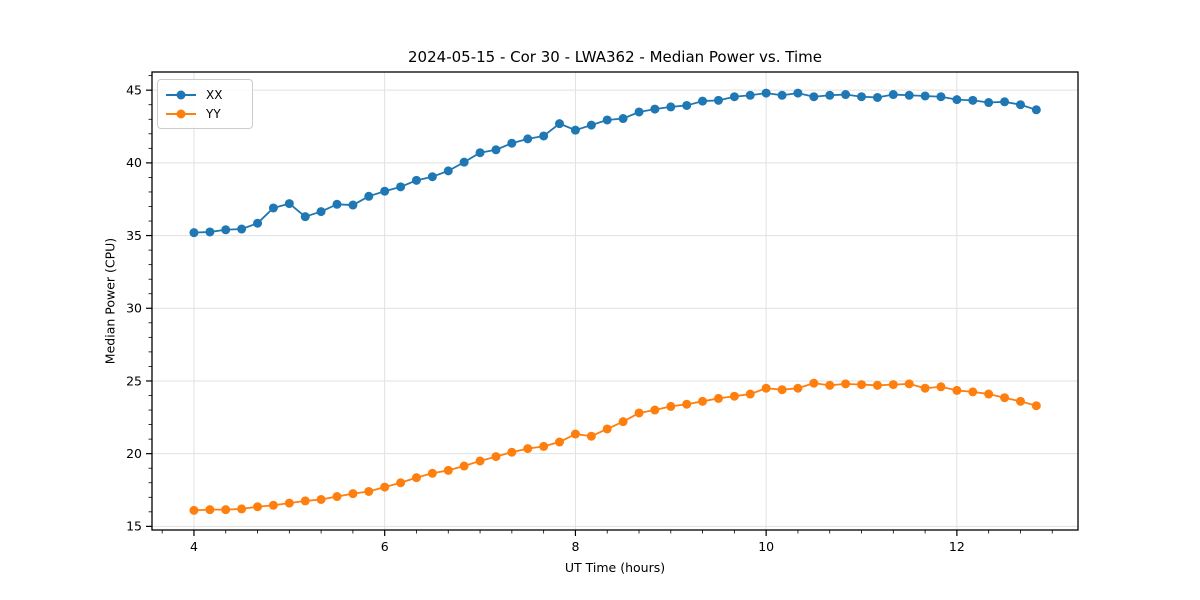 The image size is (1200, 600). Describe the element at coordinates (134, 89) in the screenshot. I see `y-tick-label: 45` at that location.